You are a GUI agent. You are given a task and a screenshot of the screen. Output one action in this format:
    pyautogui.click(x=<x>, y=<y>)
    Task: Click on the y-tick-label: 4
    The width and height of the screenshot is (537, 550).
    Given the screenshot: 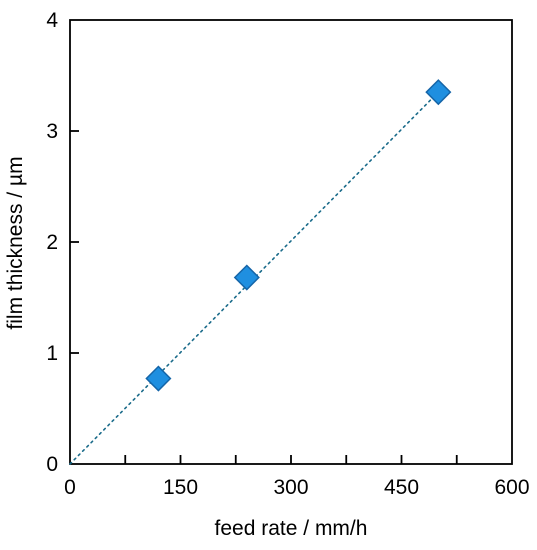 What is the action you would take?
    pyautogui.click(x=52, y=20)
    